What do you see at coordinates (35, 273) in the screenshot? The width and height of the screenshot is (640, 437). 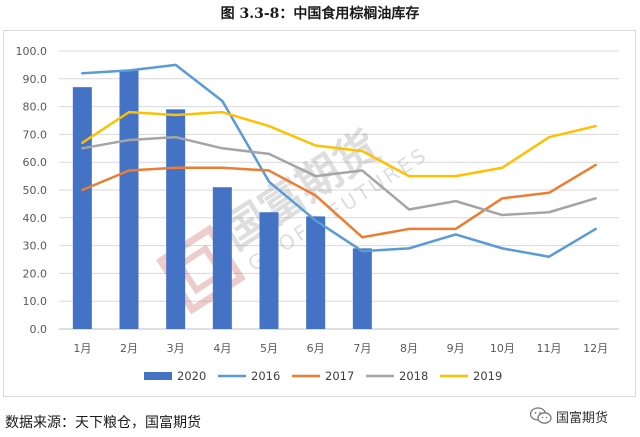 I see `y-tick-label: 20.0` at bounding box center [35, 273].